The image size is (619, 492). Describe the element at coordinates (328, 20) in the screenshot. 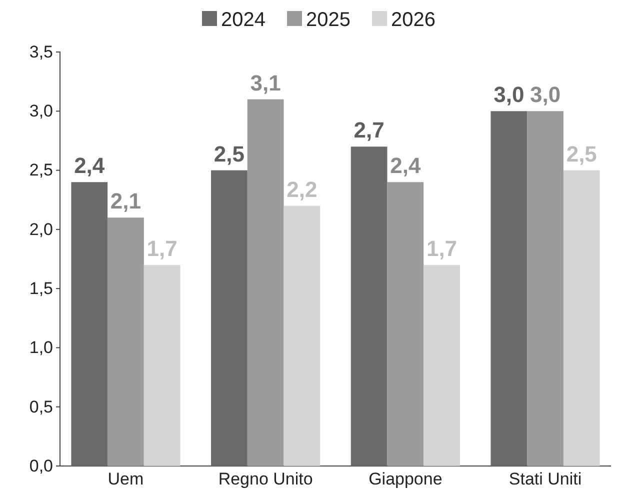

I see `legend-label: 2025` at that location.